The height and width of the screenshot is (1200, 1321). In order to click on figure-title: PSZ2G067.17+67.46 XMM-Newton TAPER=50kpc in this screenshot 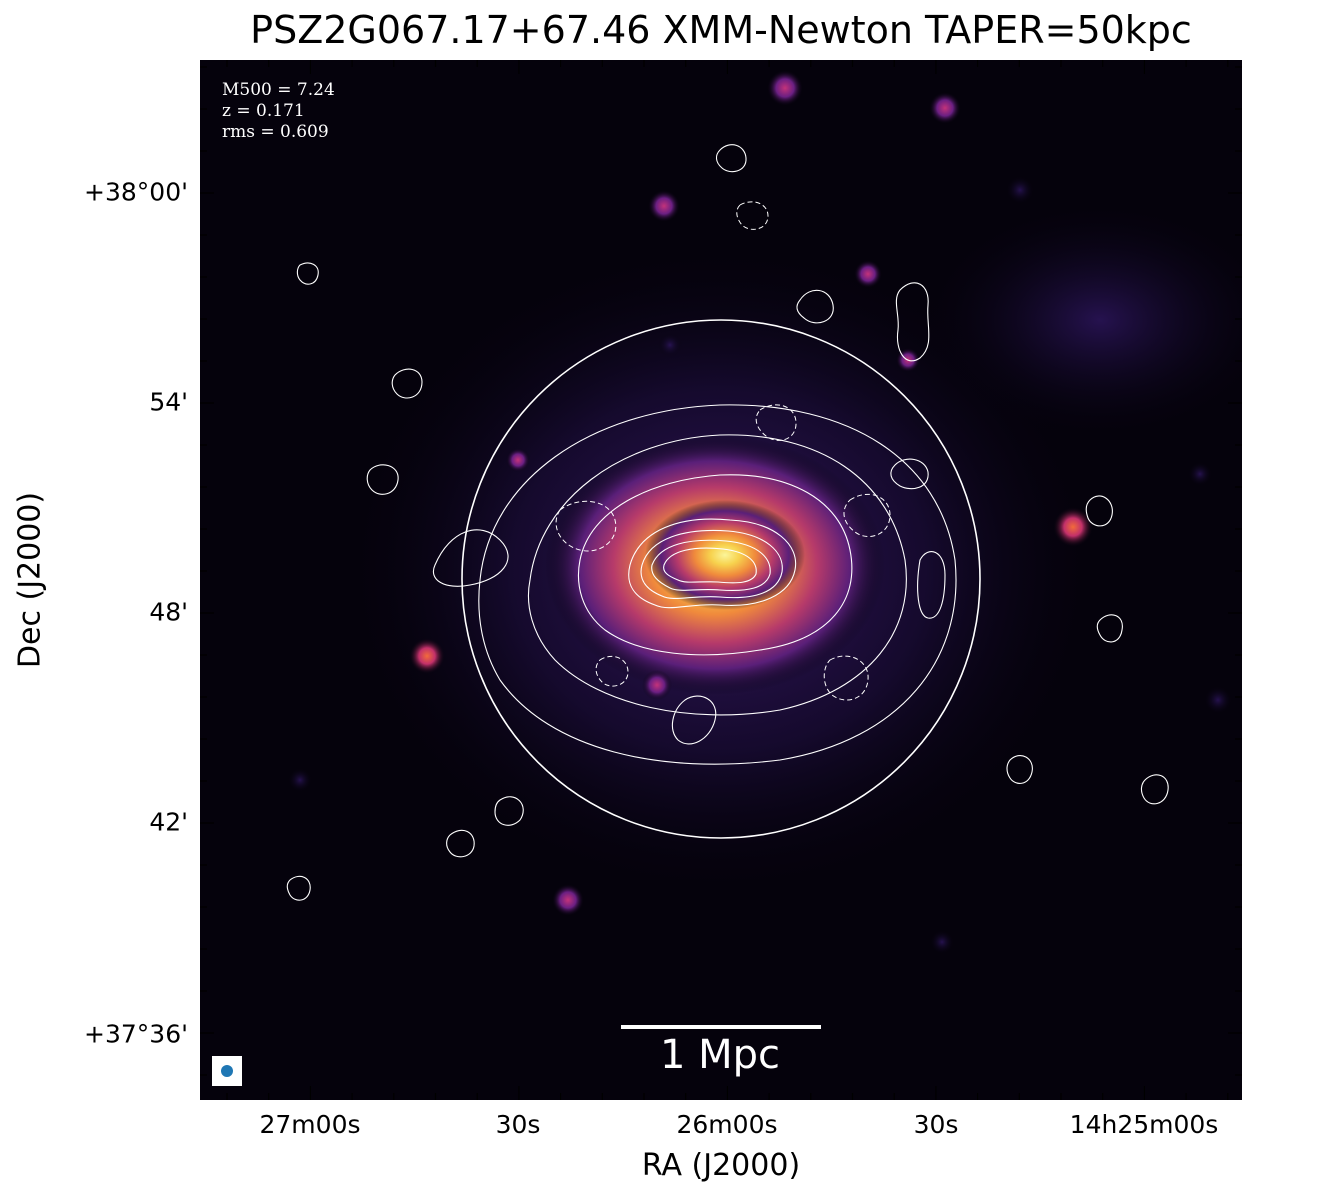, I will do `click(721, 30)`.